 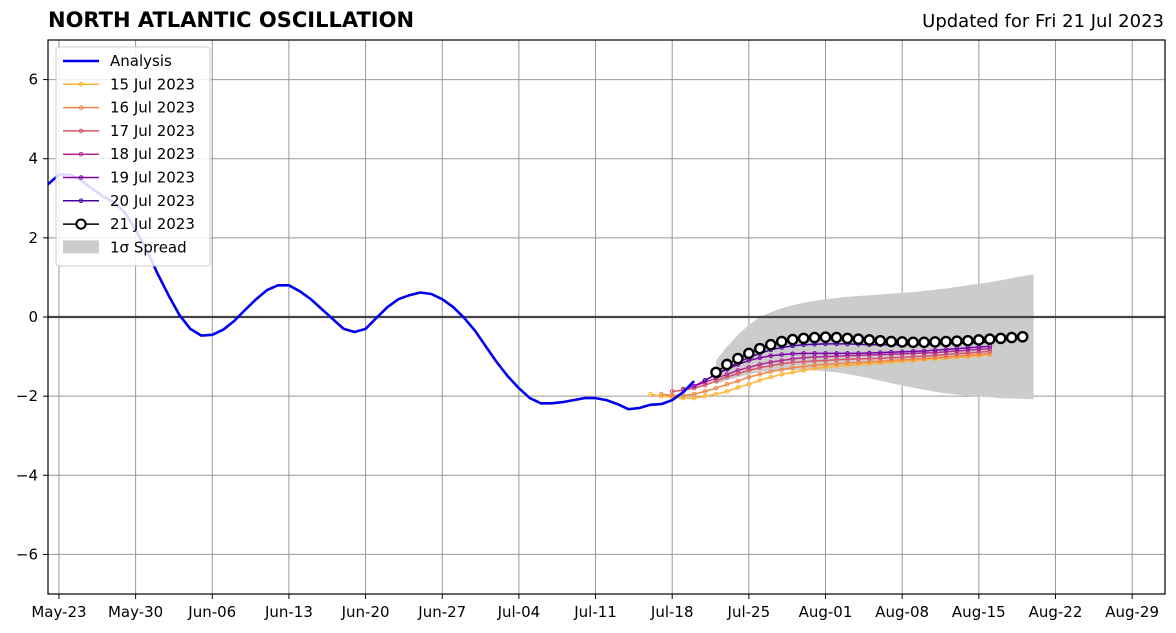 What do you see at coordinates (519, 612) in the screenshot?
I see `x-tick-label: Jul-04` at bounding box center [519, 612].